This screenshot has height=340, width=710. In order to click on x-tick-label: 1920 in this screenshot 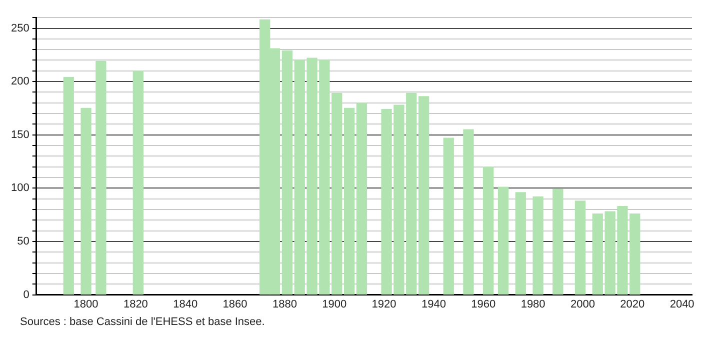, I will do `click(384, 304)`.